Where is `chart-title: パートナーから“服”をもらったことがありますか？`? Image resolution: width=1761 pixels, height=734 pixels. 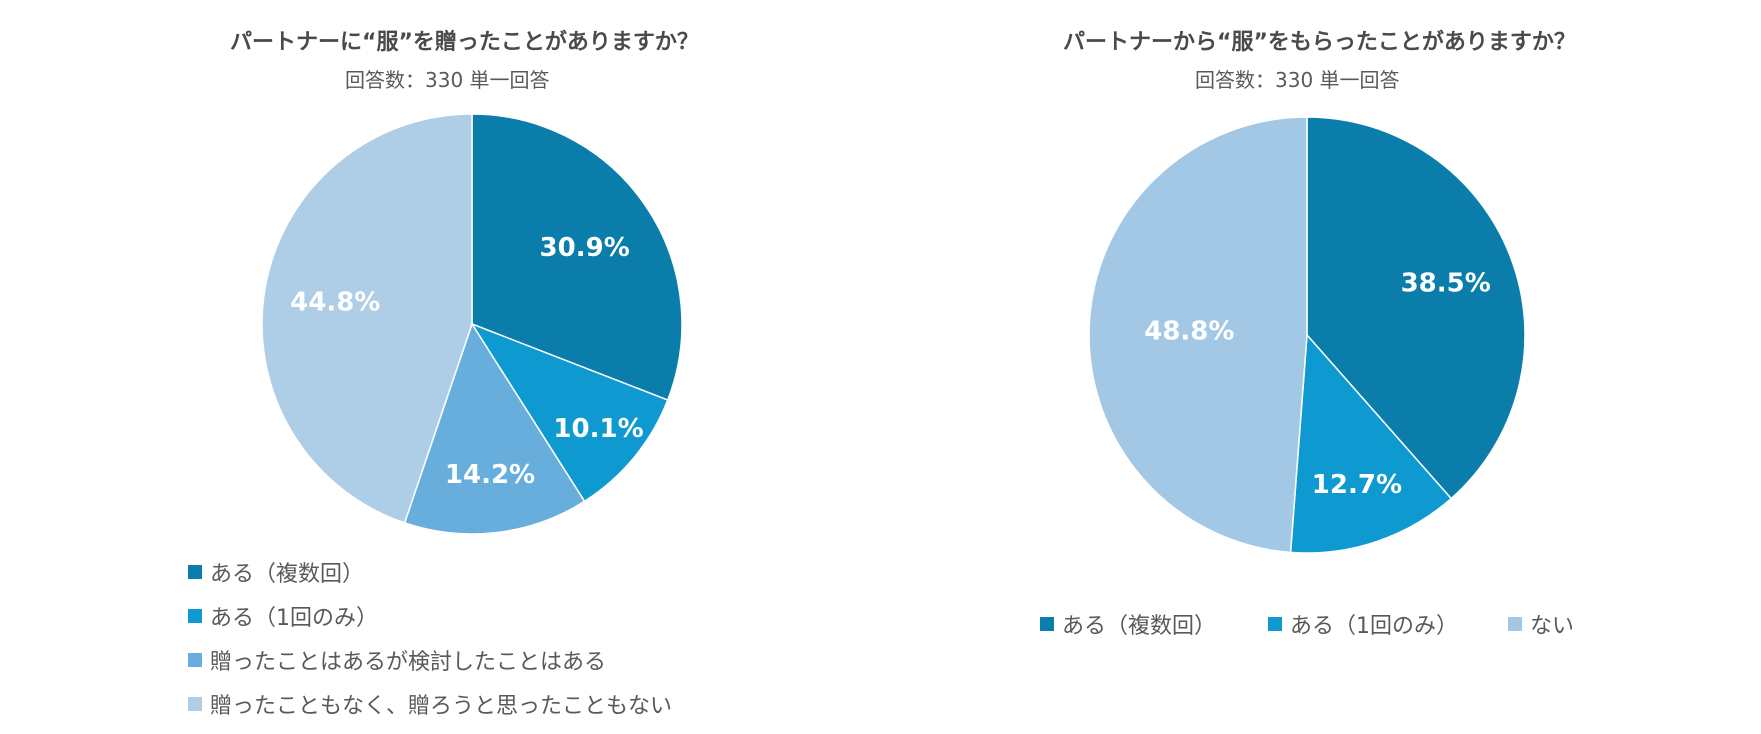 chart-title: パートナーから“服”をもらったことがありますか？ is located at coordinates (1319, 42).